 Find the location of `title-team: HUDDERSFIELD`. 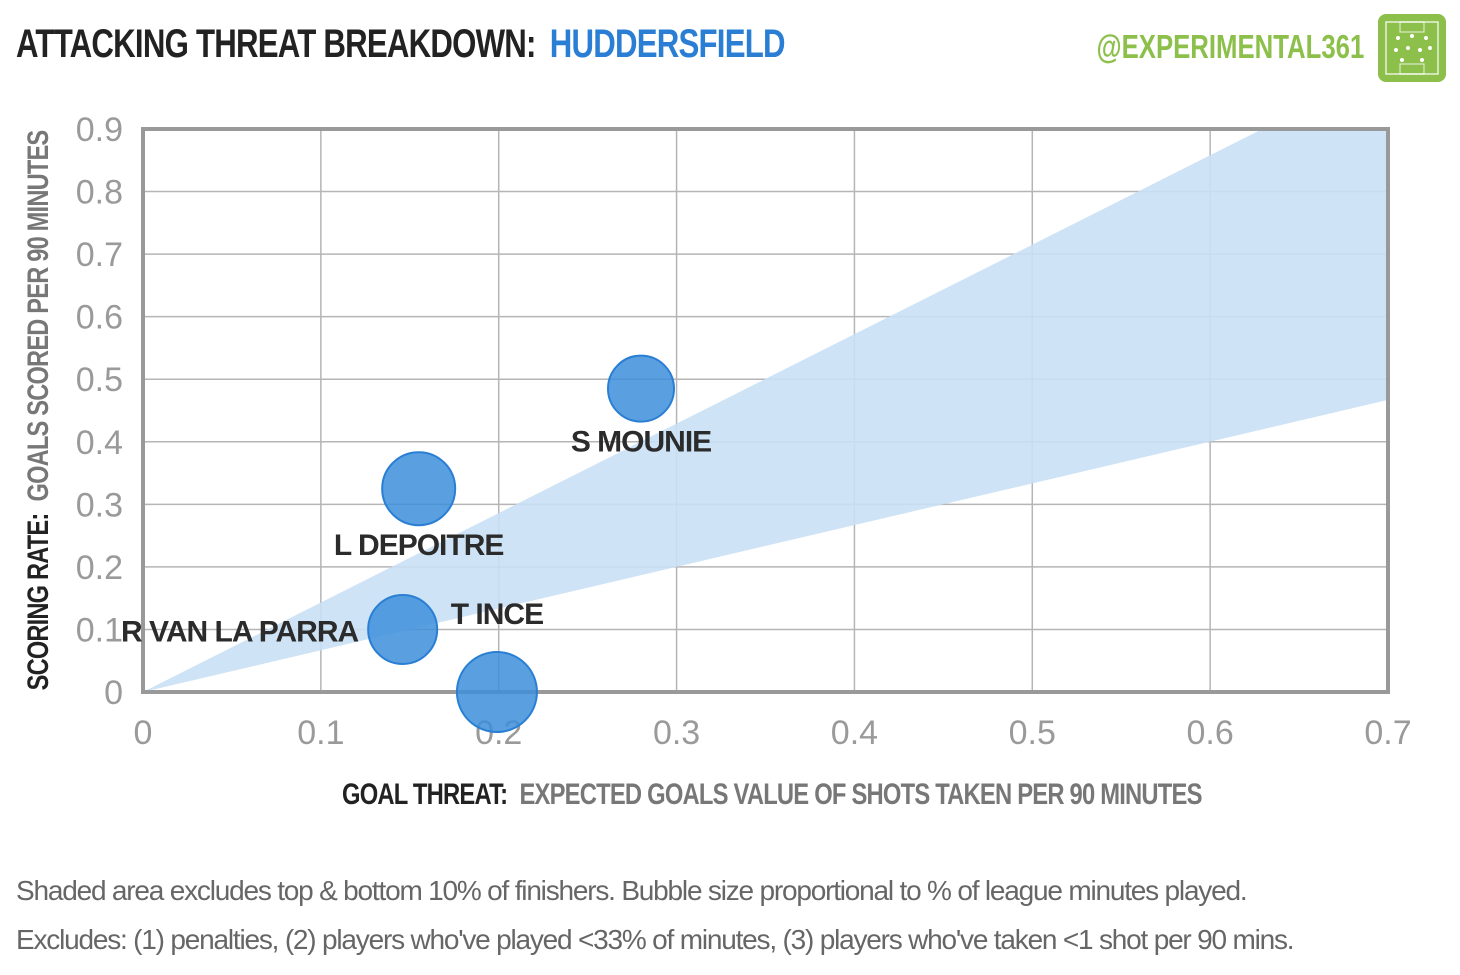

title-team: HUDDERSFIELD is located at coordinates (667, 44).